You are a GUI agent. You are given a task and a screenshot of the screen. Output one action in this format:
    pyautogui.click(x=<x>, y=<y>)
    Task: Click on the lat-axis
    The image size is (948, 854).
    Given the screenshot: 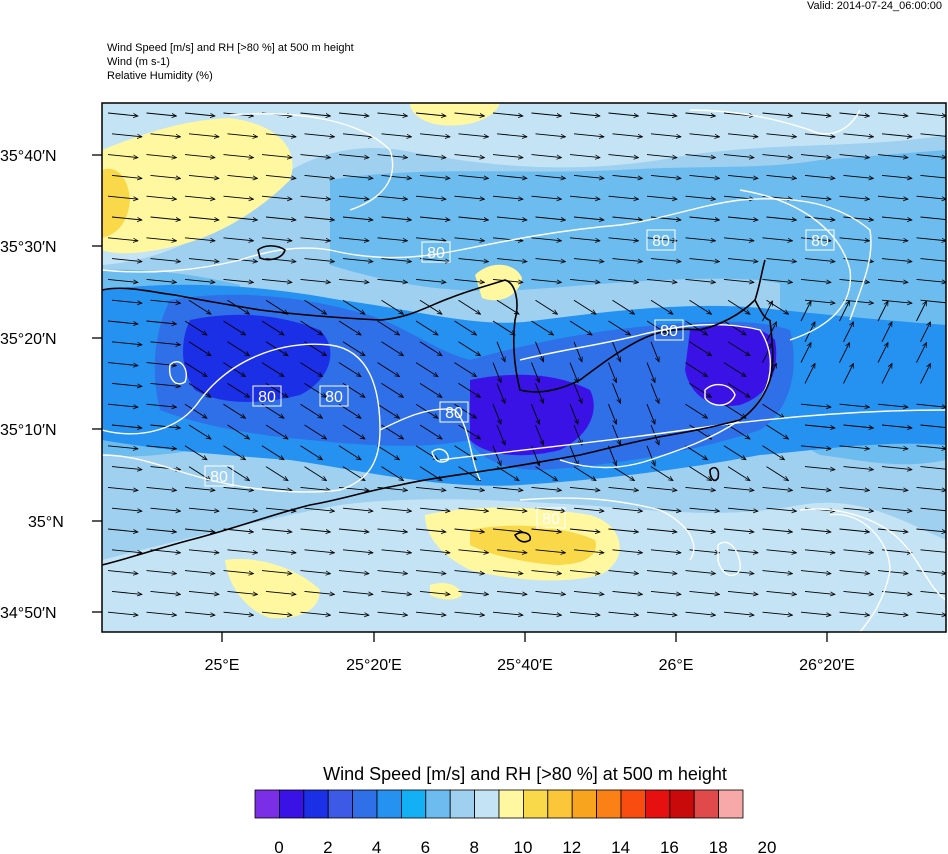 What is the action you would take?
    pyautogui.click(x=97, y=383)
    